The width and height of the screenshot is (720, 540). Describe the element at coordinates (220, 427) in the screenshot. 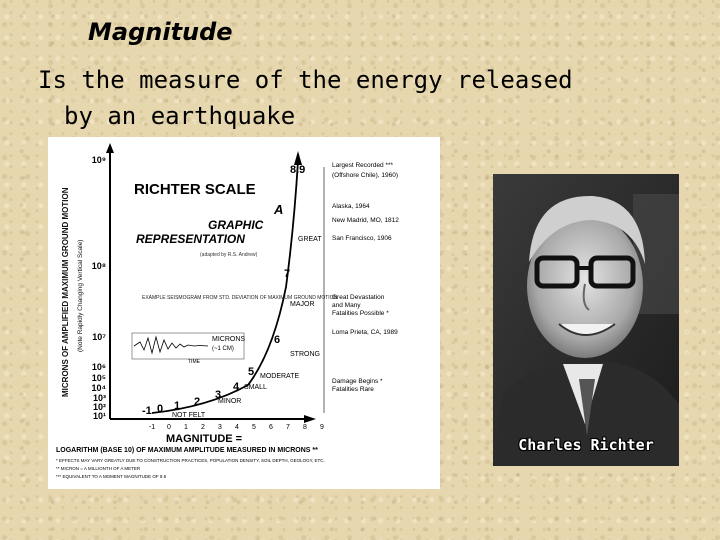

I see `x-tick-label: 3` at that location.